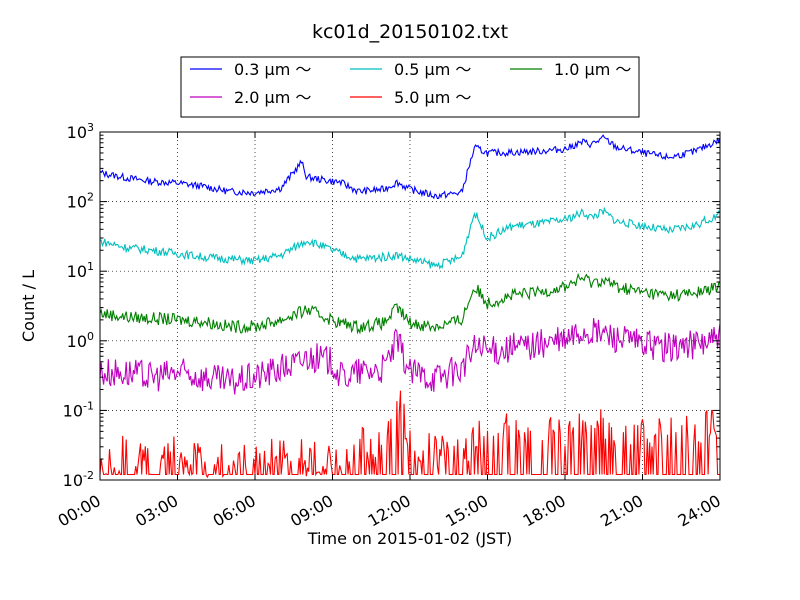 This screenshot has height=600, width=800. What do you see at coordinates (80, 340) in the screenshot?
I see `y-tick-label: 10⁰` at bounding box center [80, 340].